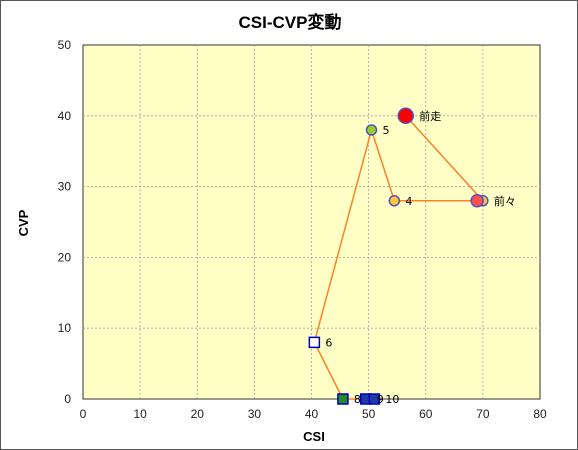 Image resolution: width=578 pixels, height=450 pixels. What do you see at coordinates (392, 399) in the screenshot?
I see `data-label: 10` at bounding box center [392, 399].